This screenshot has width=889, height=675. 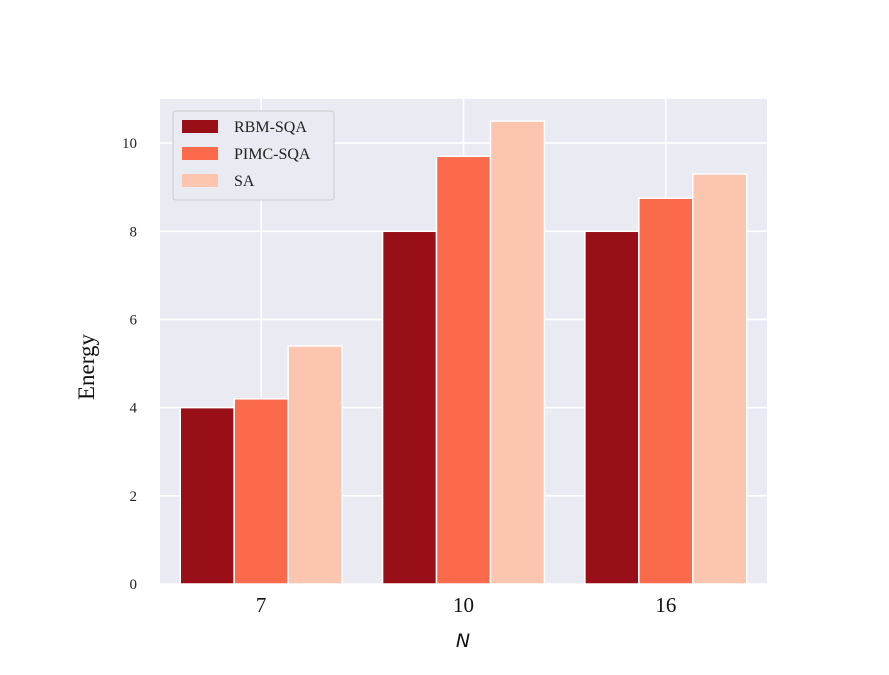 What do you see at coordinates (134, 585) in the screenshot?
I see `y-tick-label: 0` at bounding box center [134, 585].